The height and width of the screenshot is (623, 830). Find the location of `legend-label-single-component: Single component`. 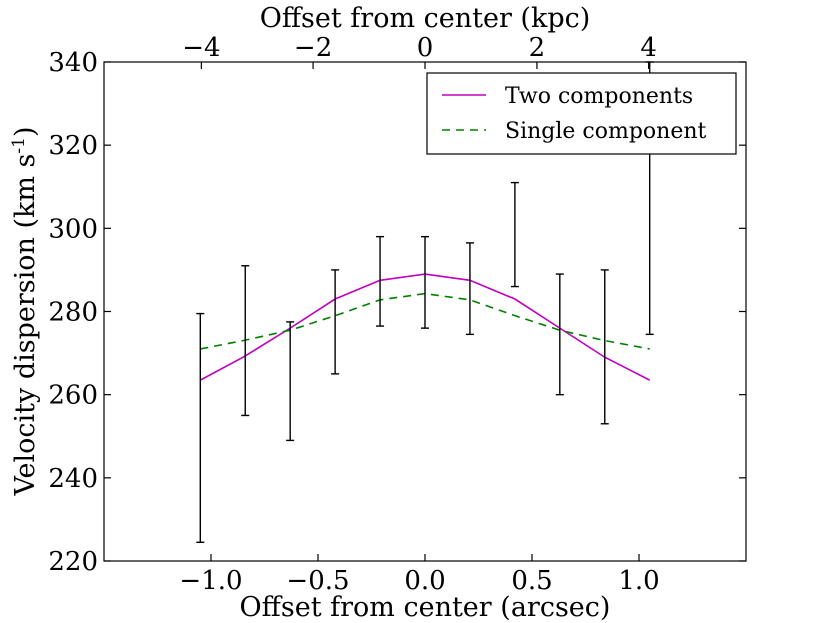

legend-label-single-component: Single component is located at coordinates (606, 131).